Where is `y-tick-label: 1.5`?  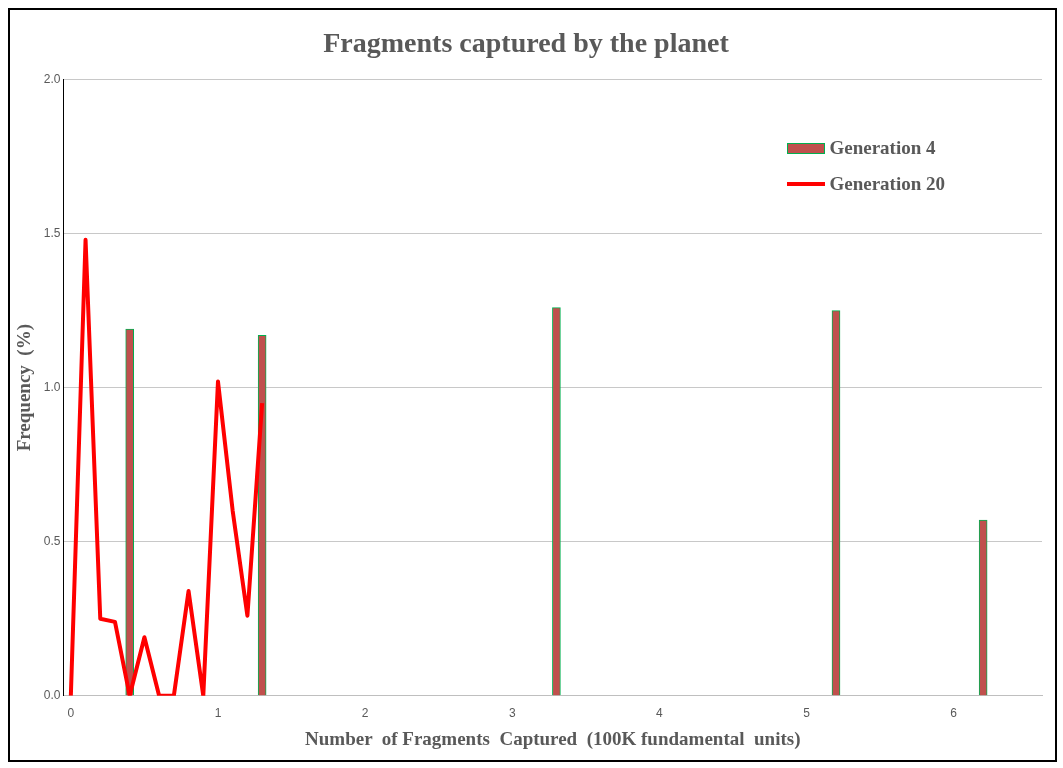 y-tick-label: 1.5 is located at coordinates (52, 232).